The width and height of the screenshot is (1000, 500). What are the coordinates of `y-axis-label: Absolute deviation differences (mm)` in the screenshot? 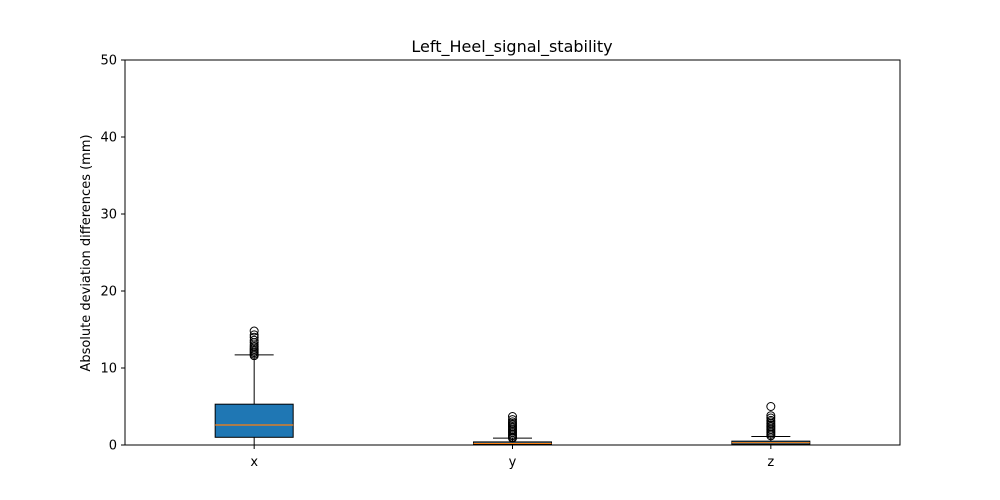 It's located at (86, 252).